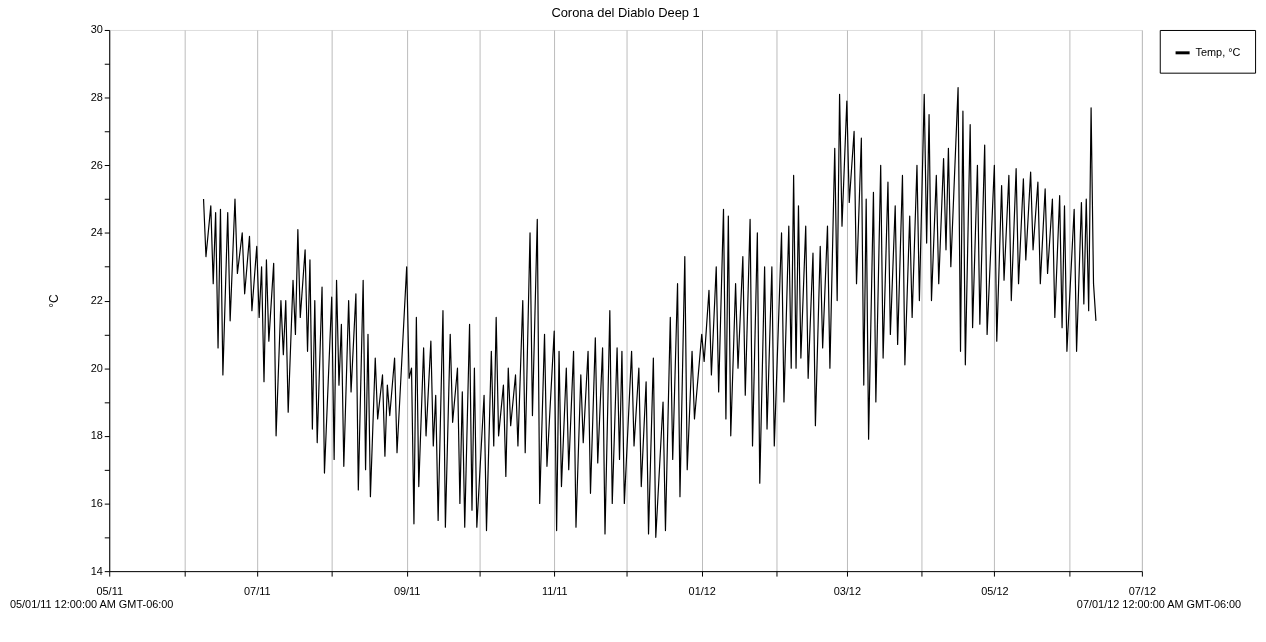 This screenshot has width=1266, height=642. What do you see at coordinates (257, 591) in the screenshot?
I see `x-tick-label: 07/11` at bounding box center [257, 591].